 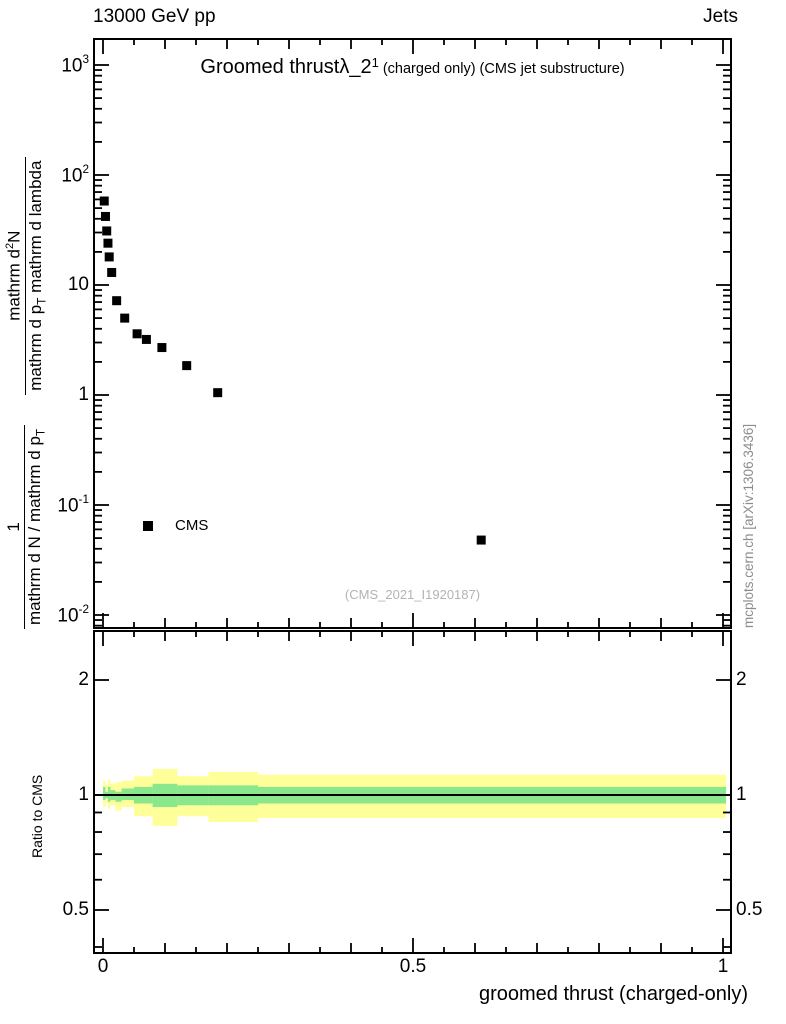 What do you see at coordinates (83, 679) in the screenshot?
I see `ratio-y-tick-label-left: 2` at bounding box center [83, 679].